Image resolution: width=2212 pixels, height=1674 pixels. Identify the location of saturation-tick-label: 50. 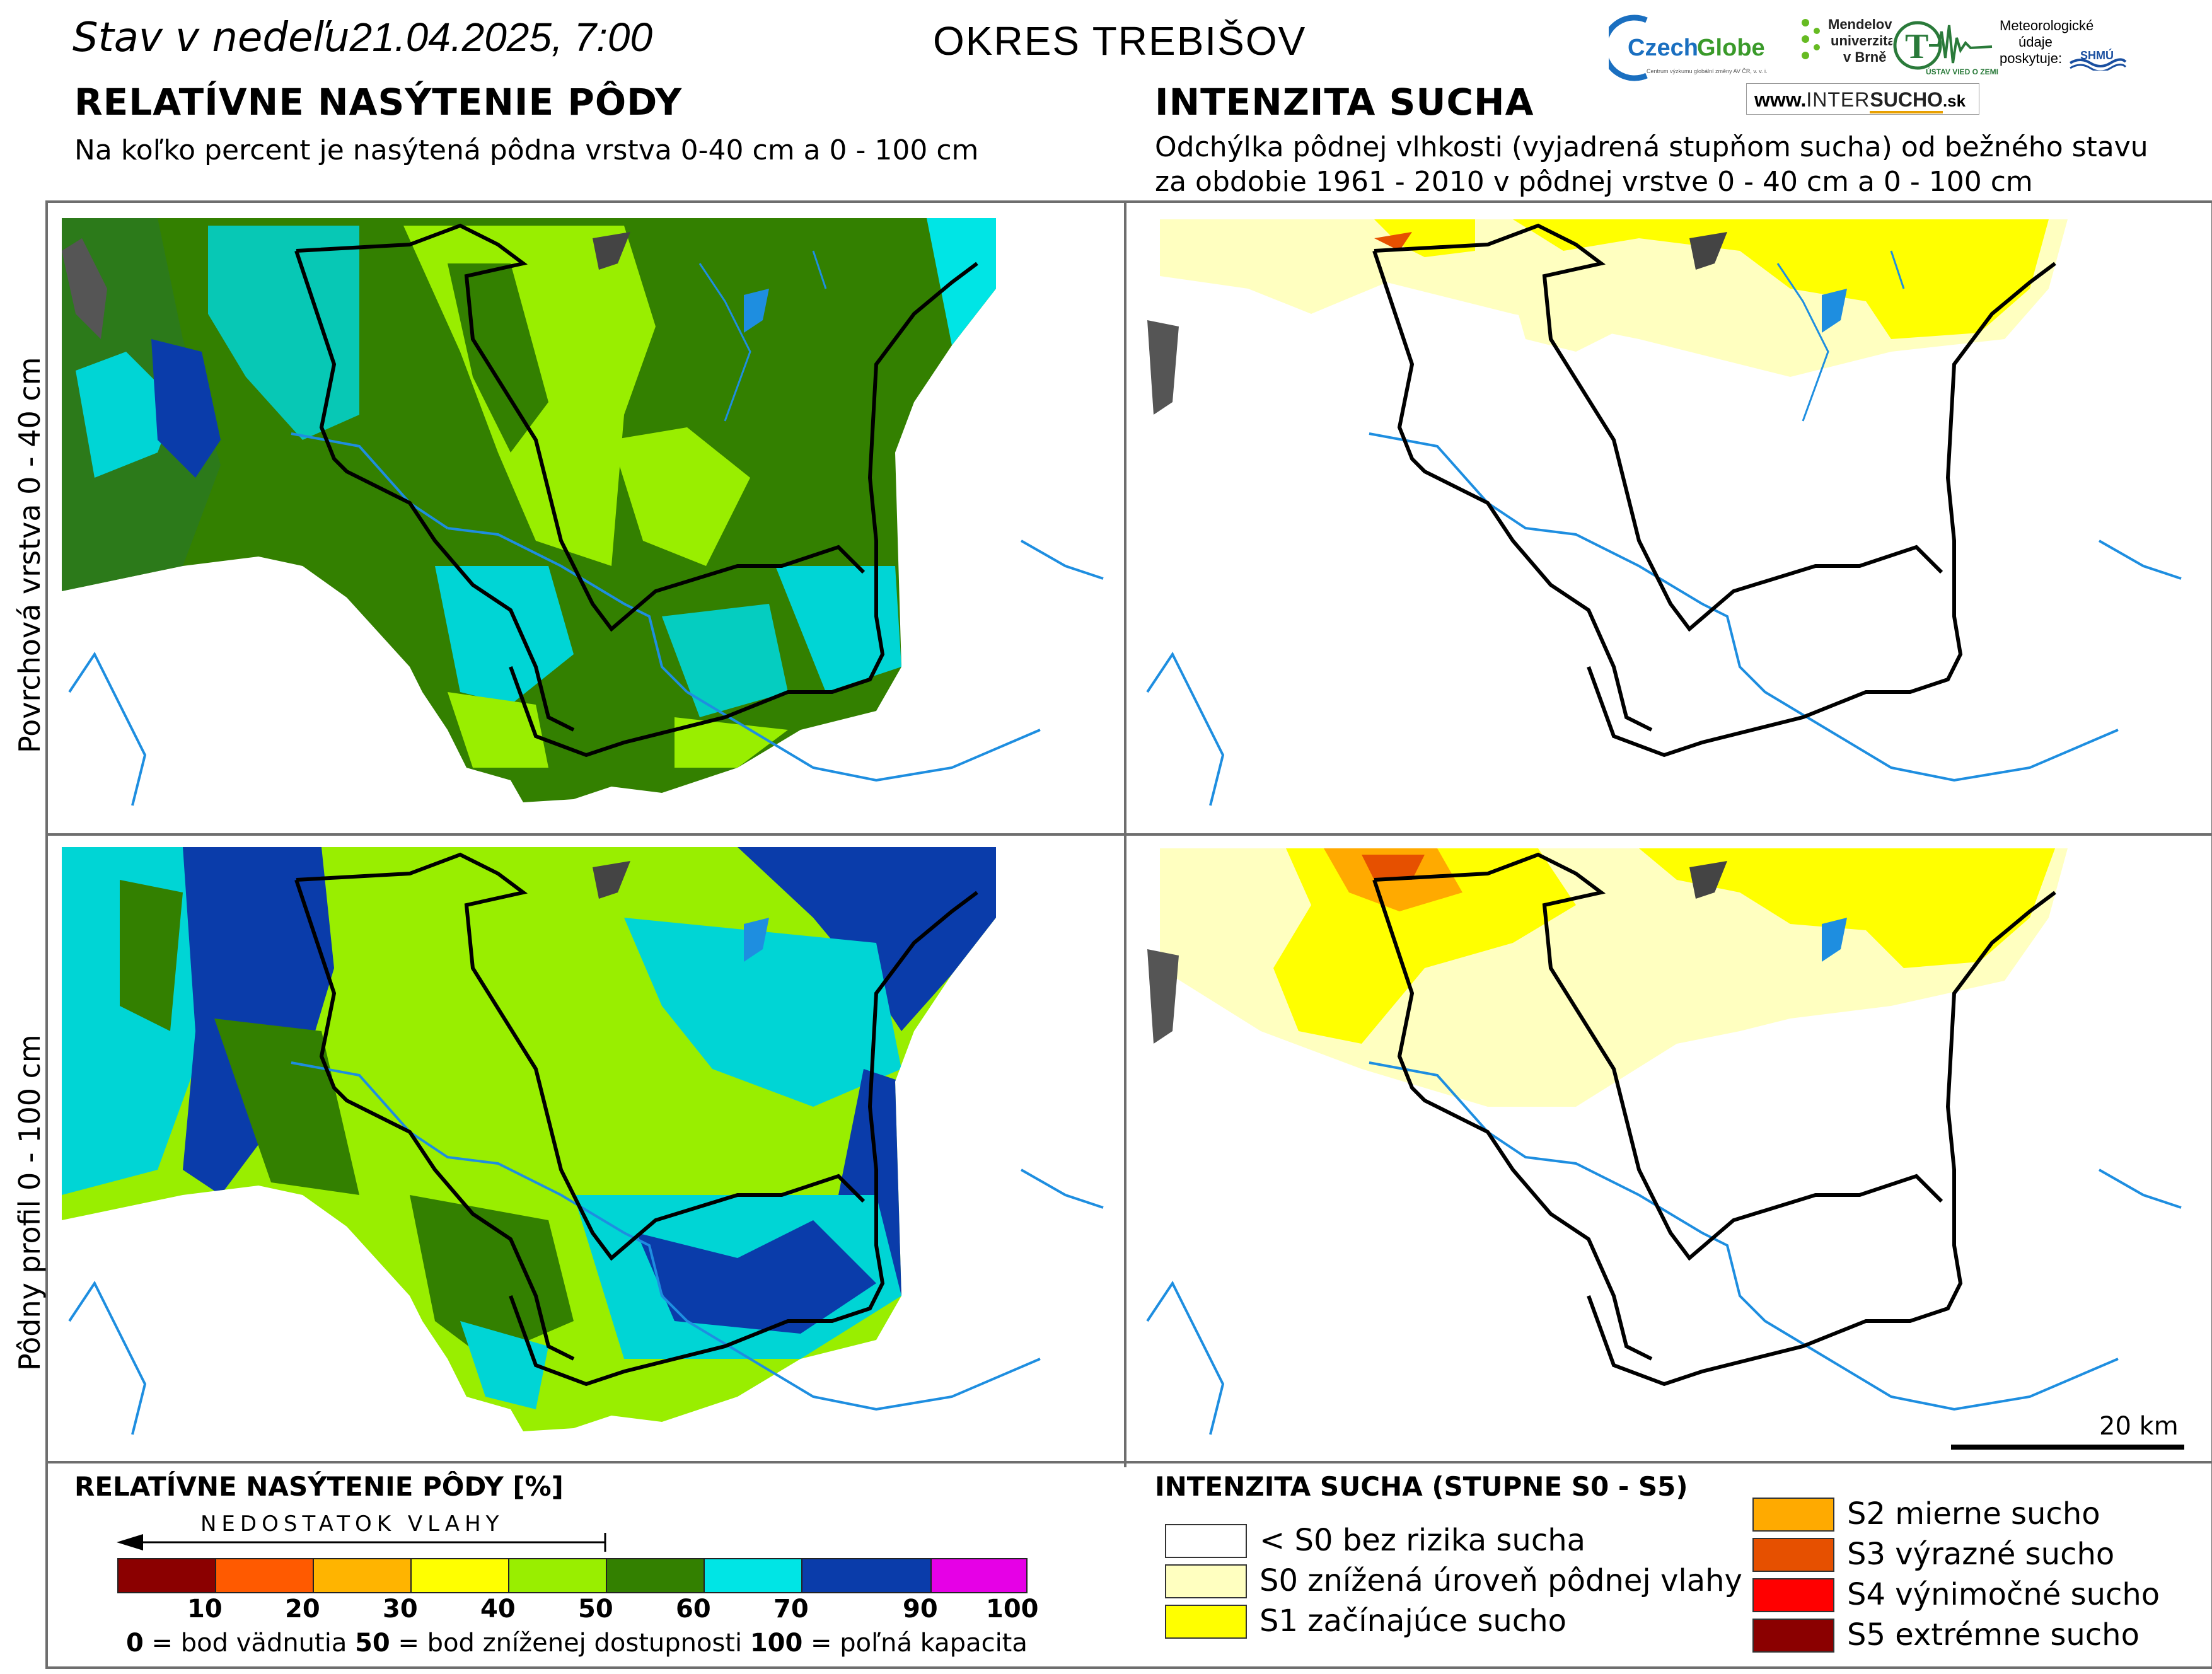
(595, 1609).